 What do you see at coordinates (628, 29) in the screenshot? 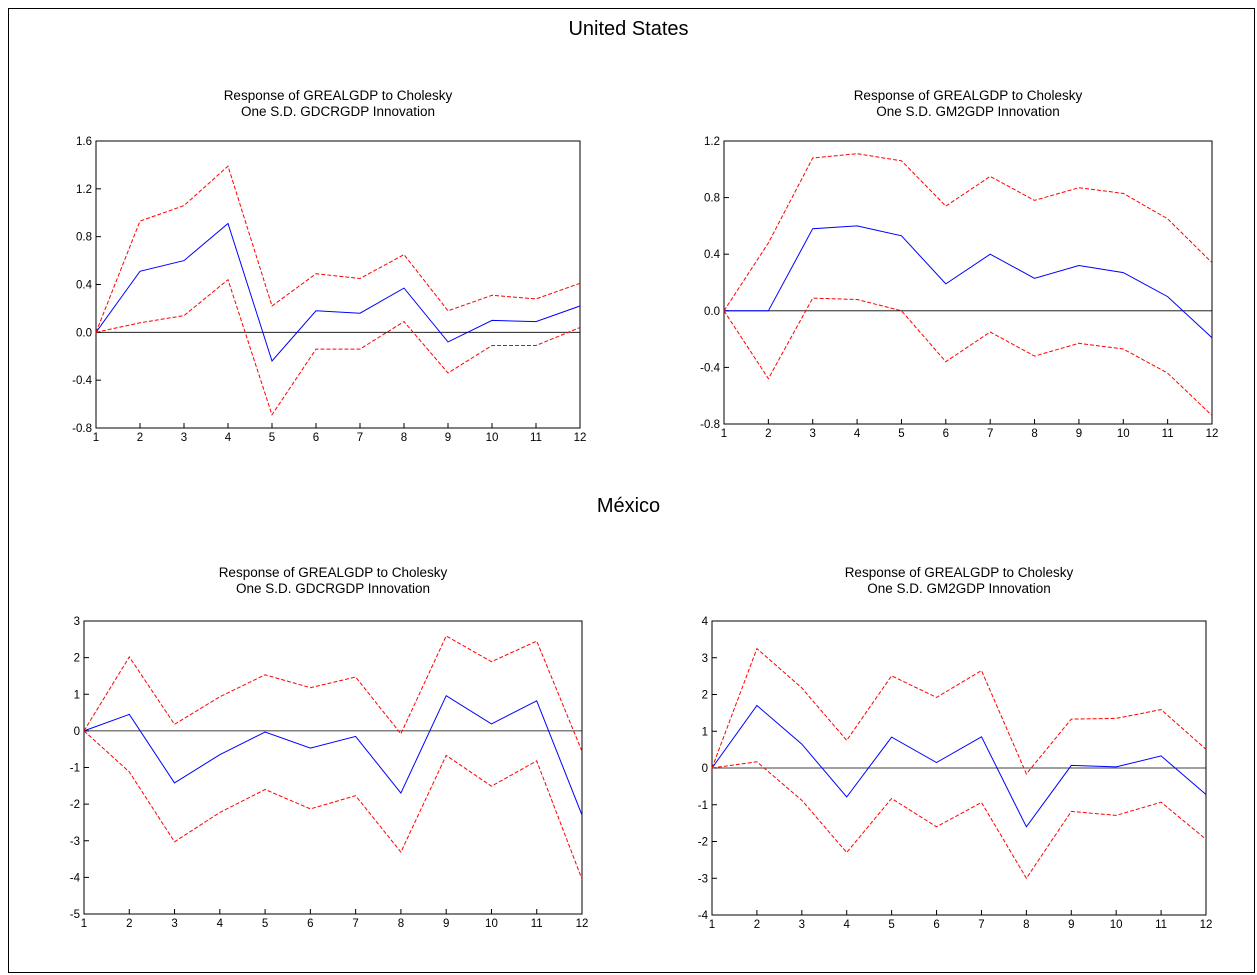
I see `section-title-united-states: United States` at bounding box center [628, 29].